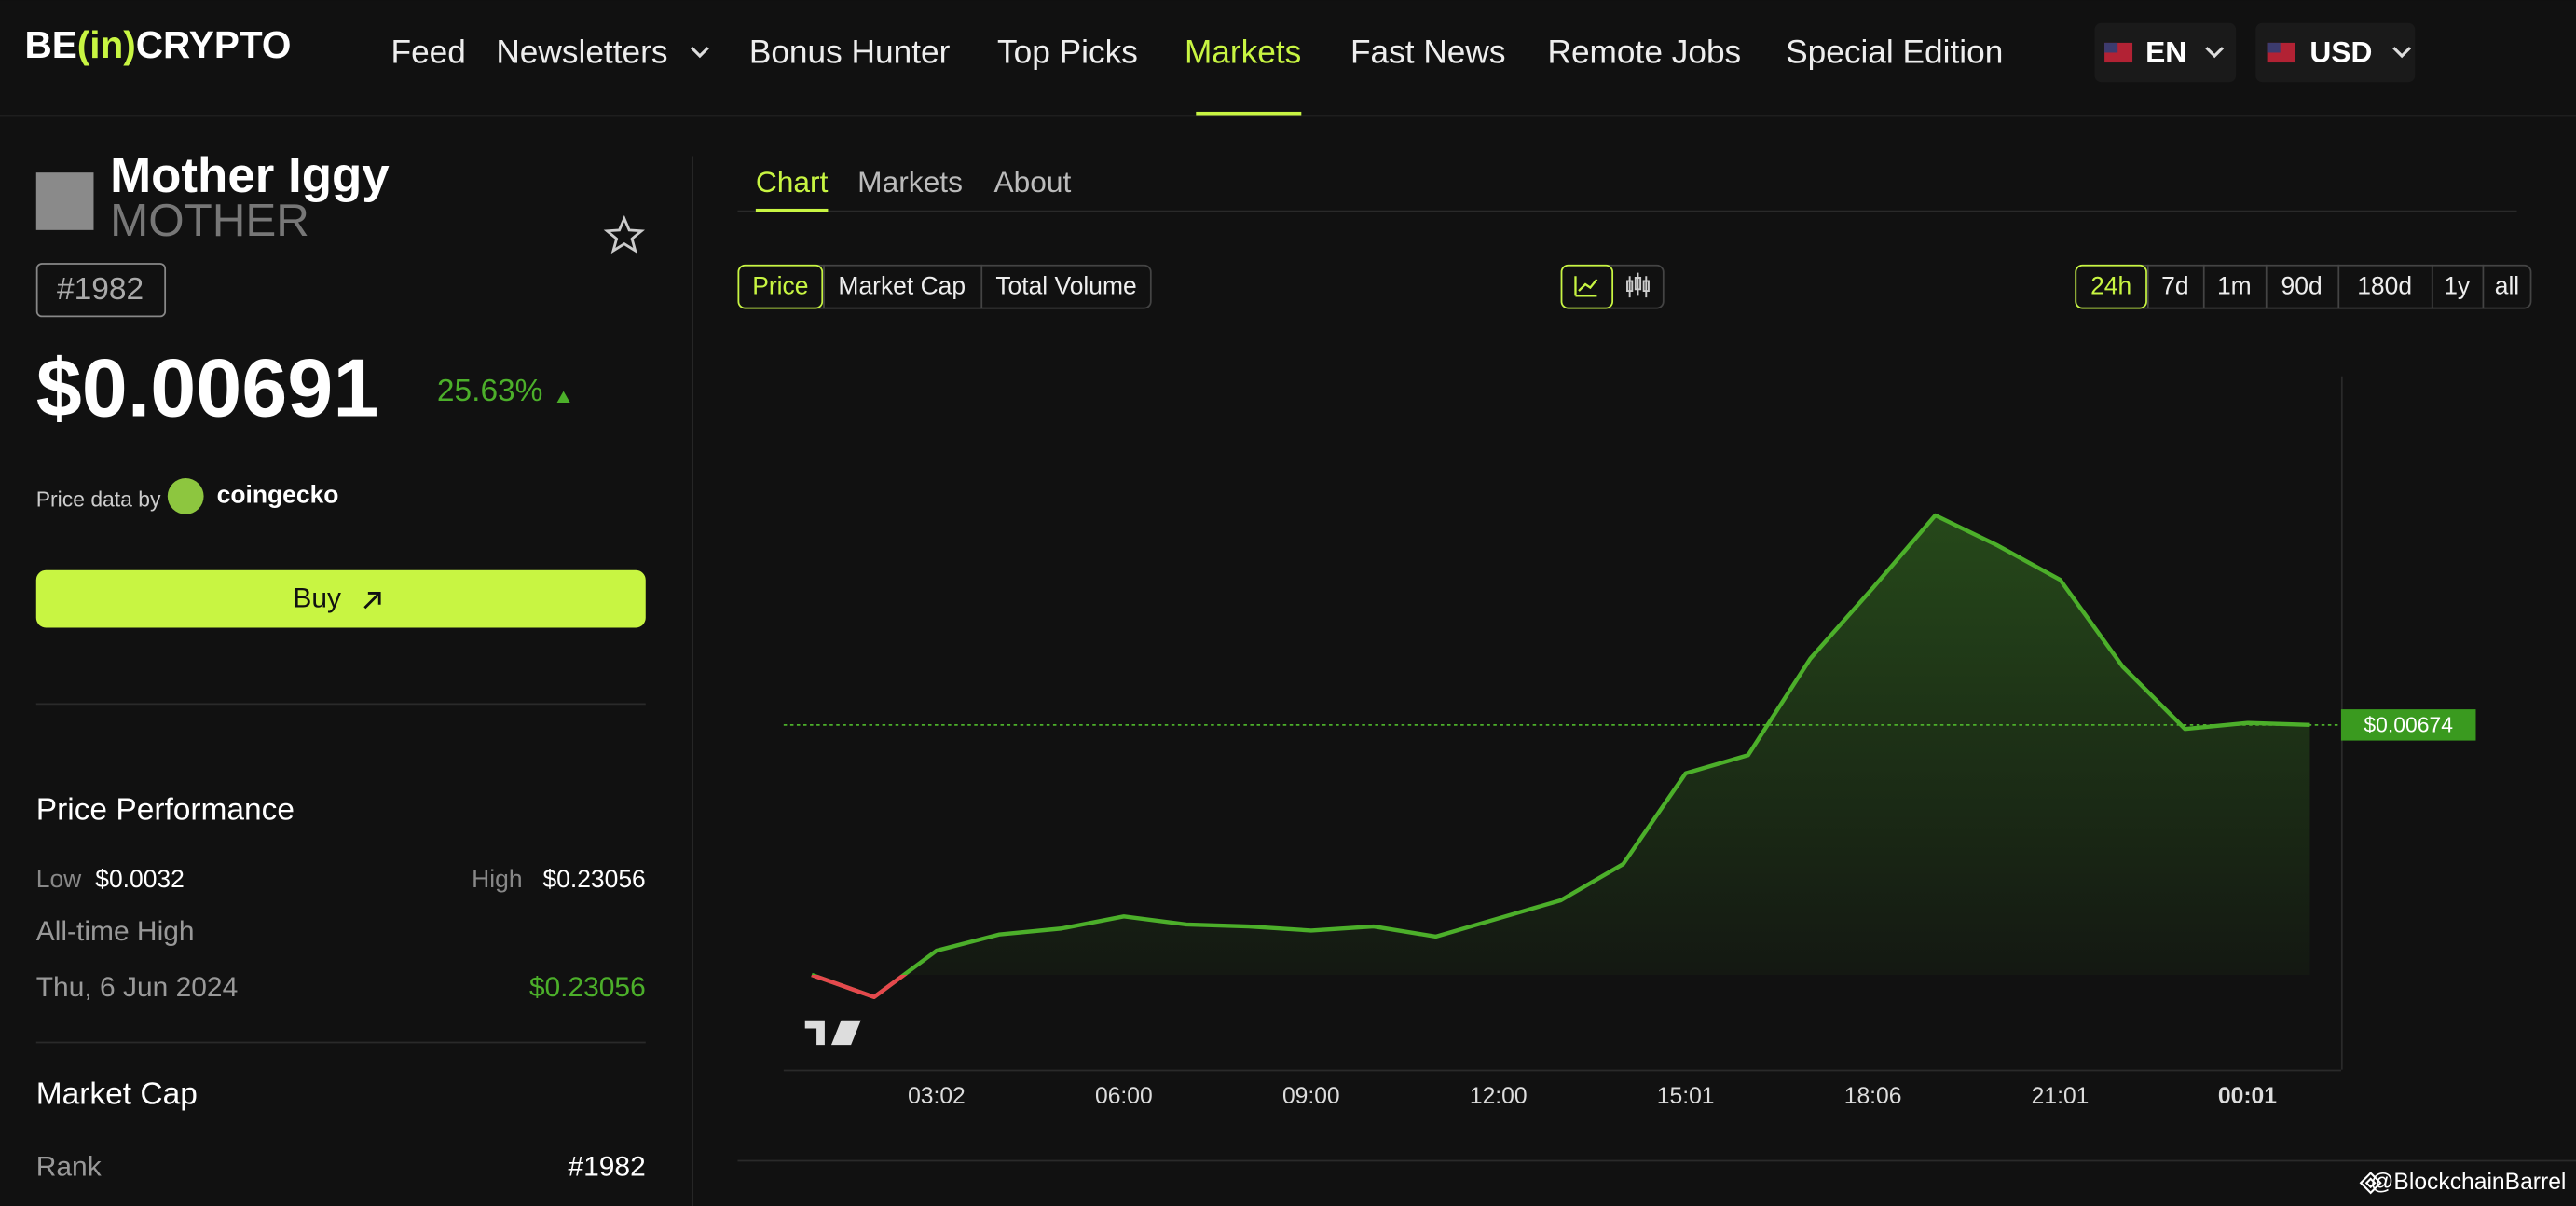 Image resolution: width=2576 pixels, height=1206 pixels. I want to click on tab: About, so click(1032, 182).